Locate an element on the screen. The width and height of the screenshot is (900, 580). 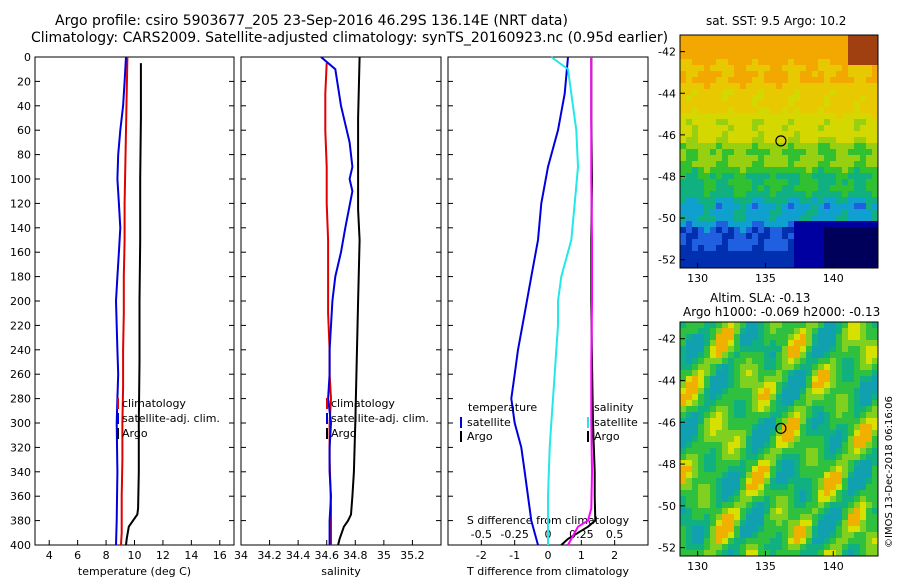
y-tick-label: 340 is located at coordinates (20, 472).